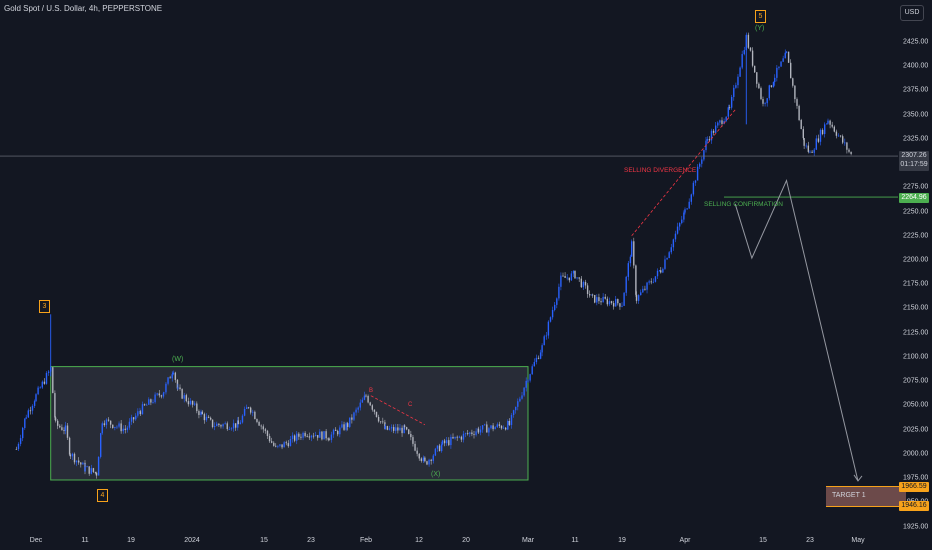 This screenshot has width=932, height=550. What do you see at coordinates (916, 430) in the screenshot?
I see `price-tick-label: 2025.00` at bounding box center [916, 430].